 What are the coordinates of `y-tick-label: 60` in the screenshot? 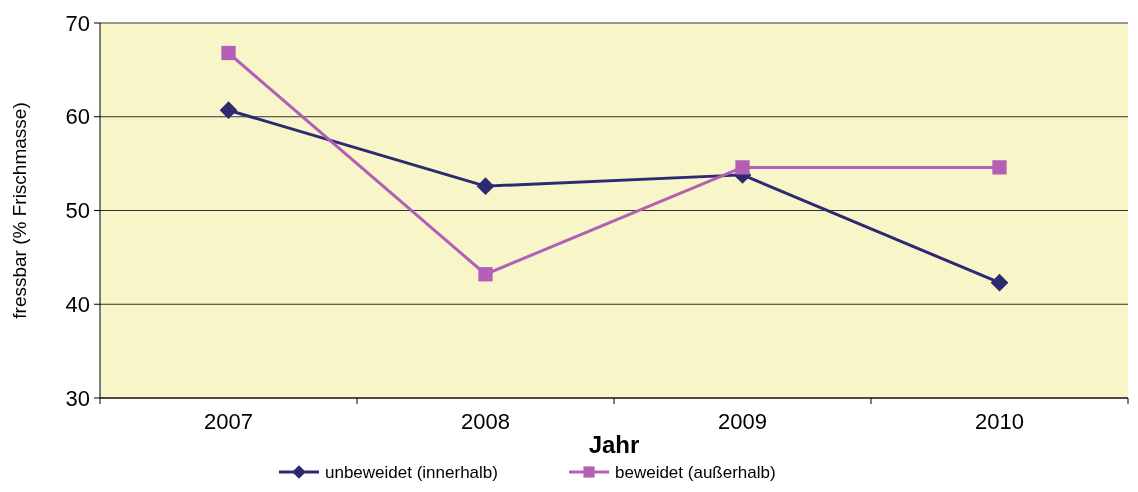 It's located at (77, 117).